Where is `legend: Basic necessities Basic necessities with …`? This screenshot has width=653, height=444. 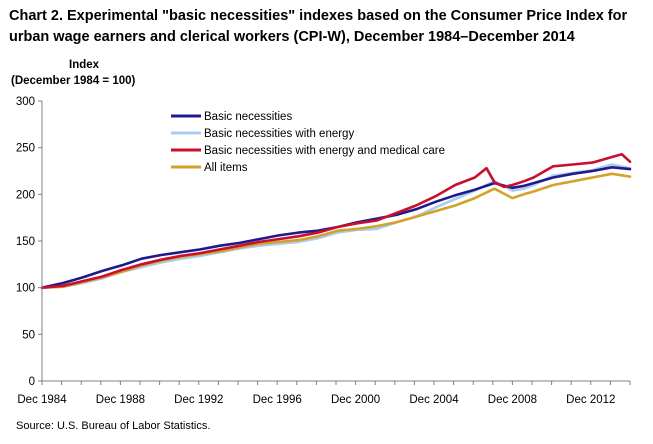 legend: Basic necessities Basic necessities with … is located at coordinates (308, 142).